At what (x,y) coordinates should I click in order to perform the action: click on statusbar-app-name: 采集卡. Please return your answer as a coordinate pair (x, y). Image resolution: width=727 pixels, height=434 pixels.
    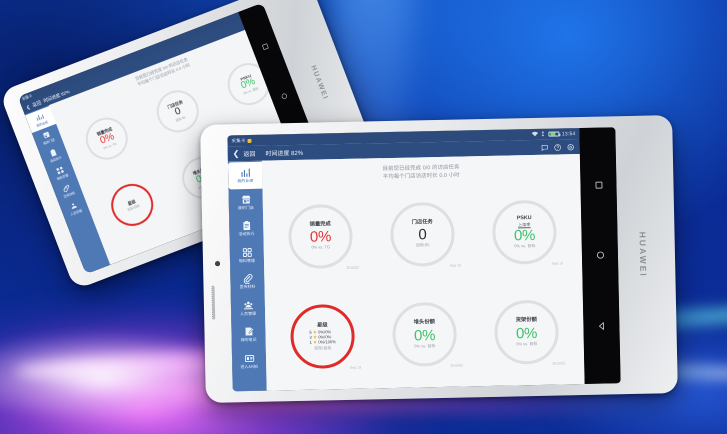
    Looking at the image, I should click on (238, 140).